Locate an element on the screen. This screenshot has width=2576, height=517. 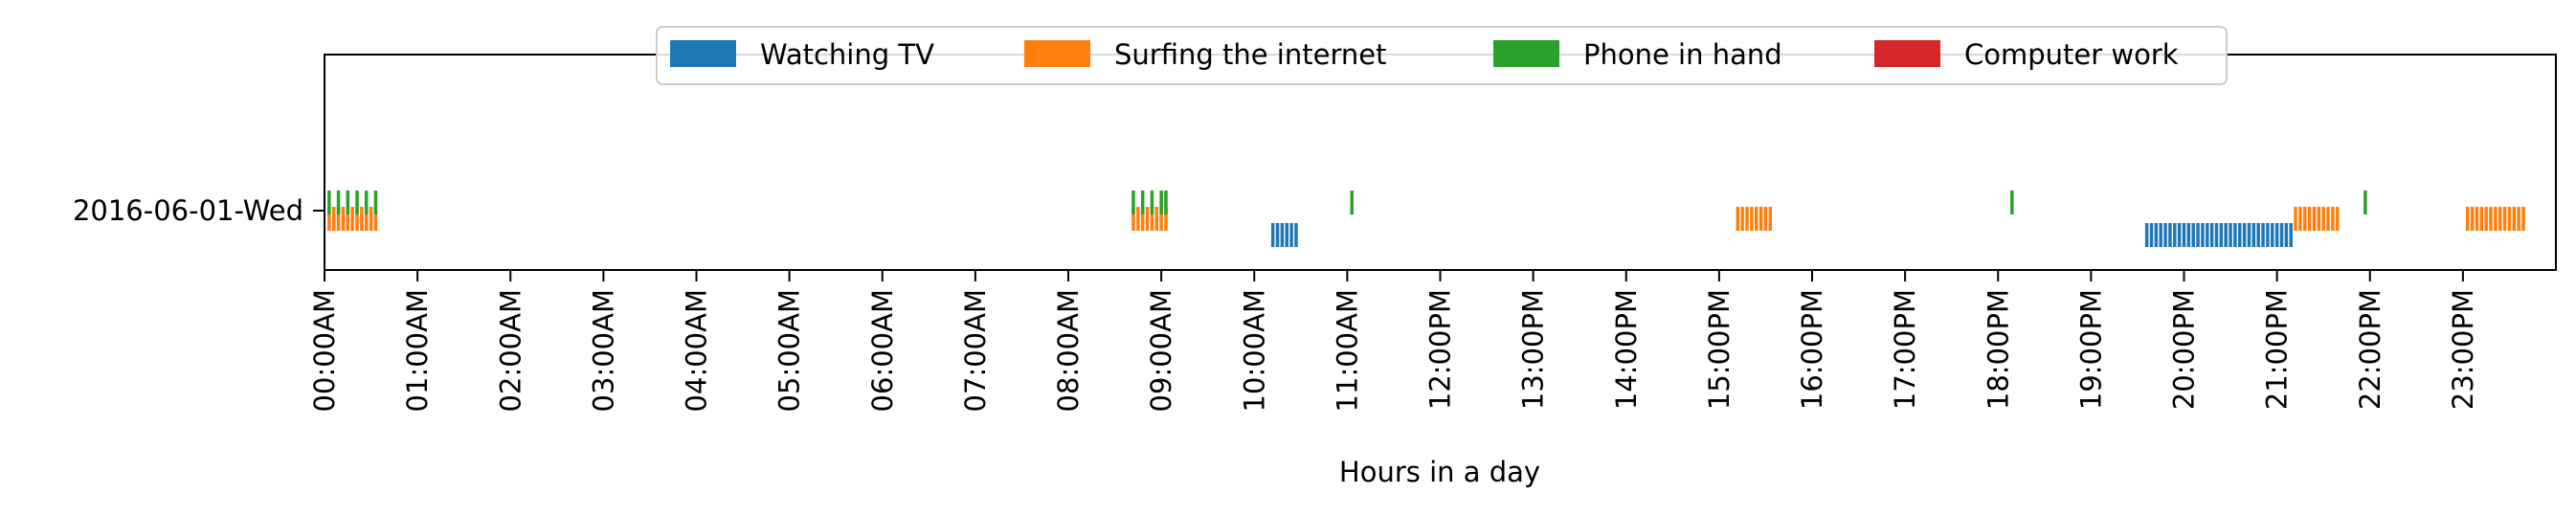
x-tick-label: 12:00PM is located at coordinates (1441, 349).